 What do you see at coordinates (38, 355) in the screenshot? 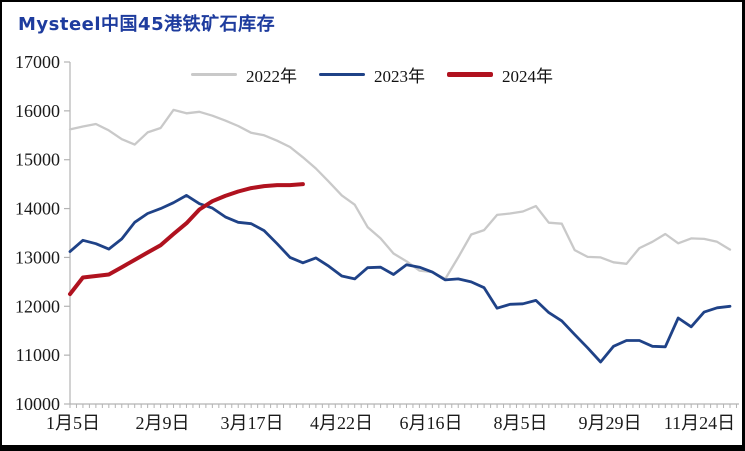
I see `y-axis-label: 11000` at bounding box center [38, 355].